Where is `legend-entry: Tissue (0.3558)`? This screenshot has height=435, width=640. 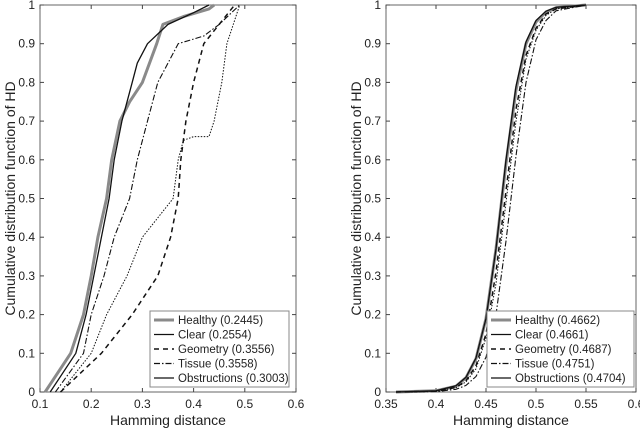 legend-entry: Tissue (0.3558) is located at coordinates (218, 365).